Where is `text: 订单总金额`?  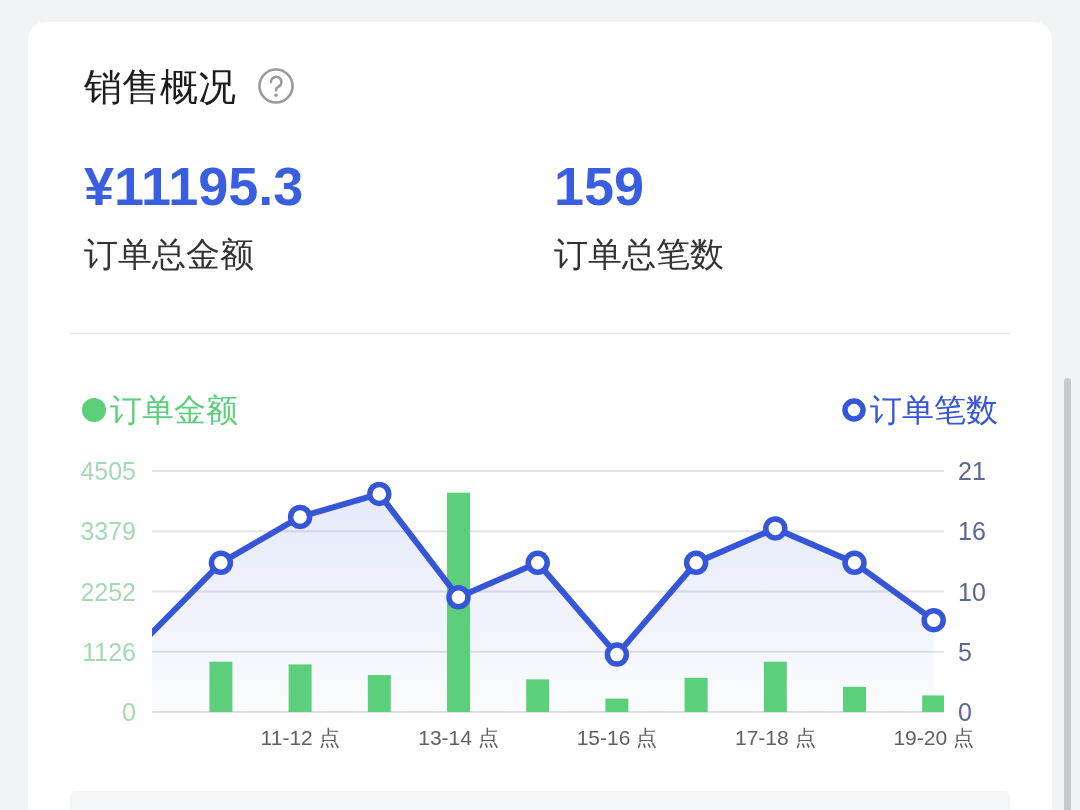
text: 订单总金额 is located at coordinates (169, 254).